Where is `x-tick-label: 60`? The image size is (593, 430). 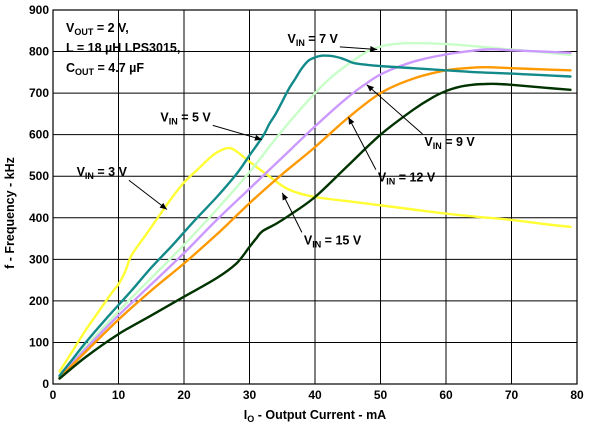
x-tick-label: 60 is located at coordinates (446, 395).